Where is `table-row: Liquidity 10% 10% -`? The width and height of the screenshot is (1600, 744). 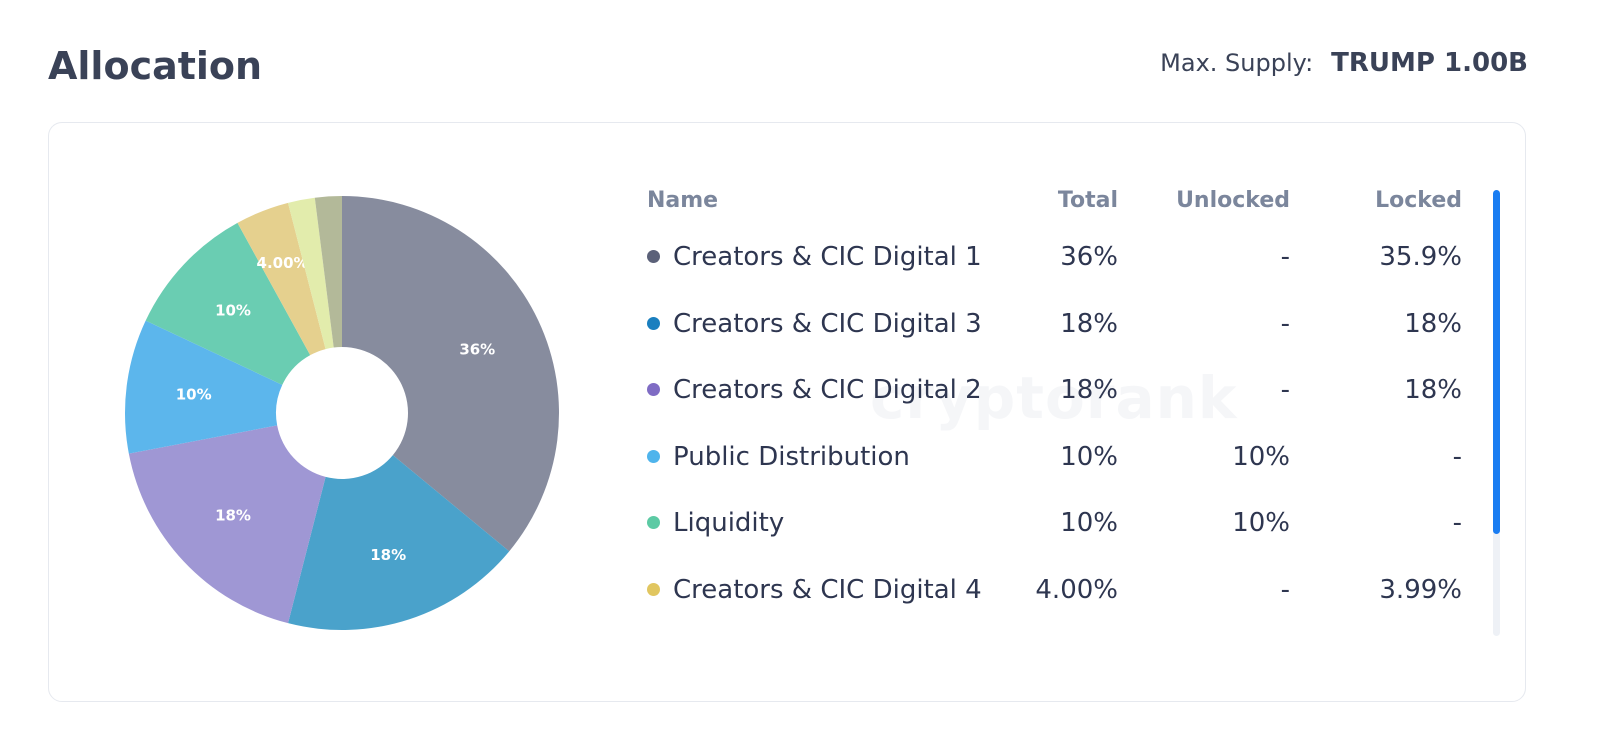
table-row: Liquidity 10% 10% - is located at coordinates (1054, 527).